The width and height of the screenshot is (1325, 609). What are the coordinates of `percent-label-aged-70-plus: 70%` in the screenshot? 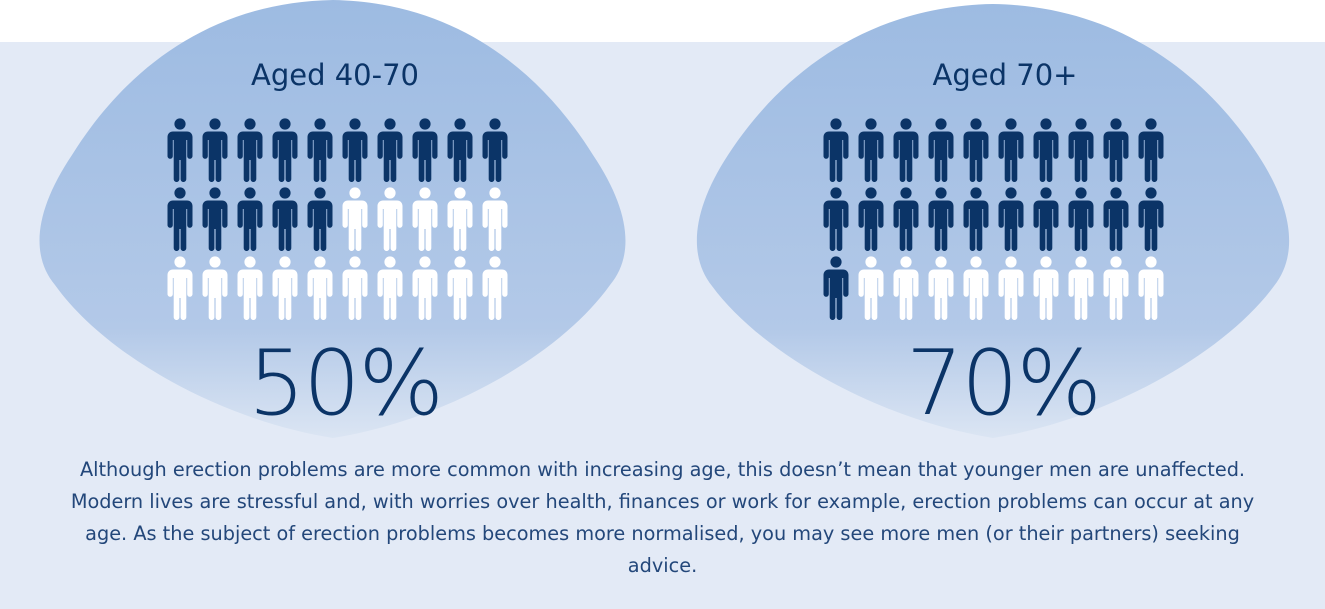 It's located at (1003, 383).